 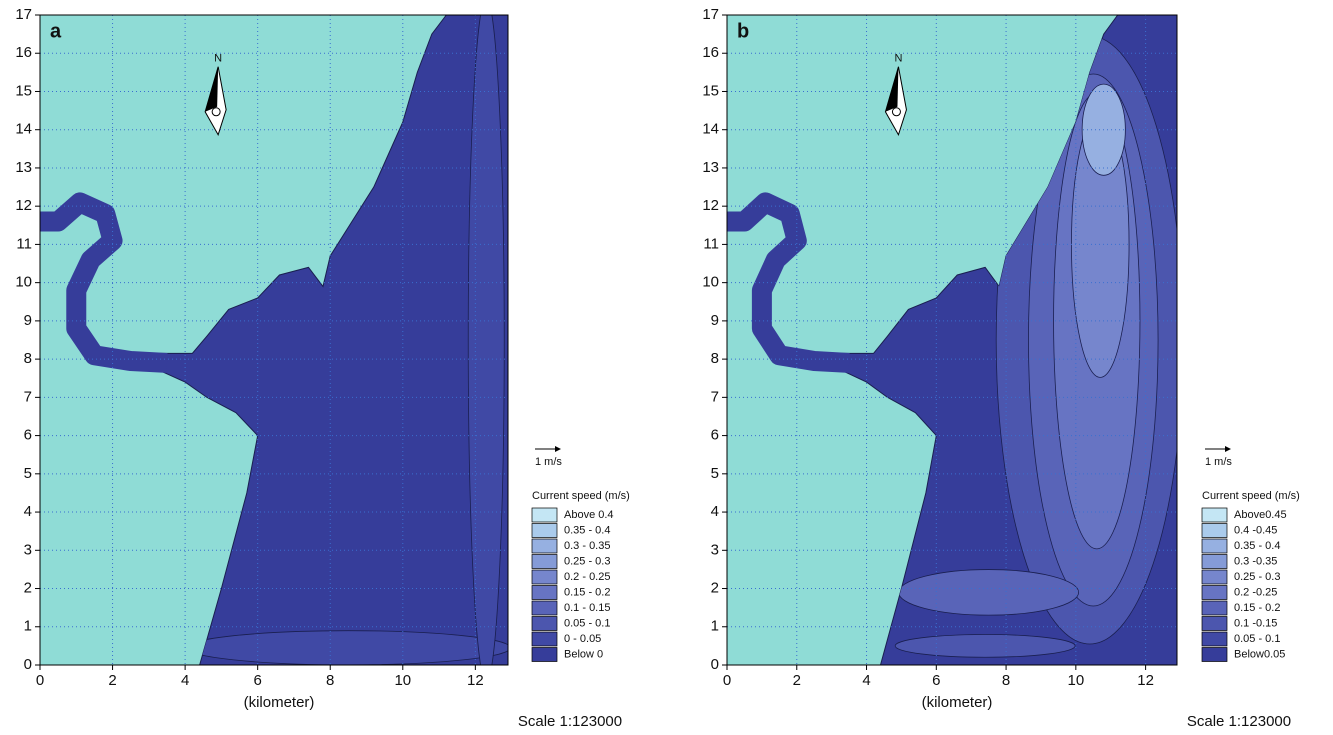 I want to click on y-tick-label: 5, so click(x=28, y=473).